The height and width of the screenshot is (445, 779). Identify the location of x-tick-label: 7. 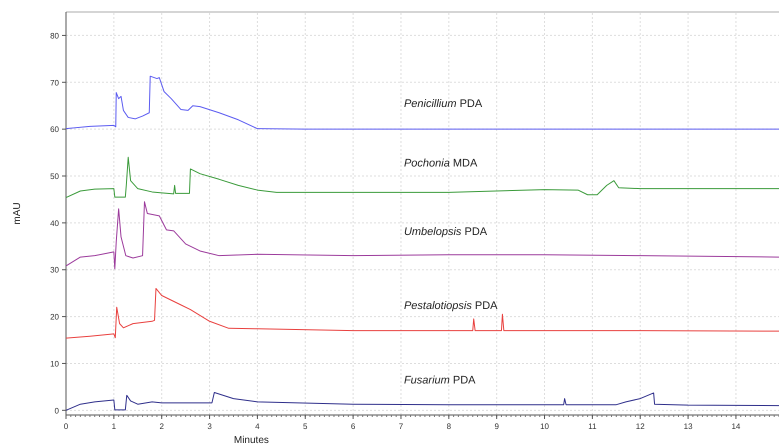
(401, 426).